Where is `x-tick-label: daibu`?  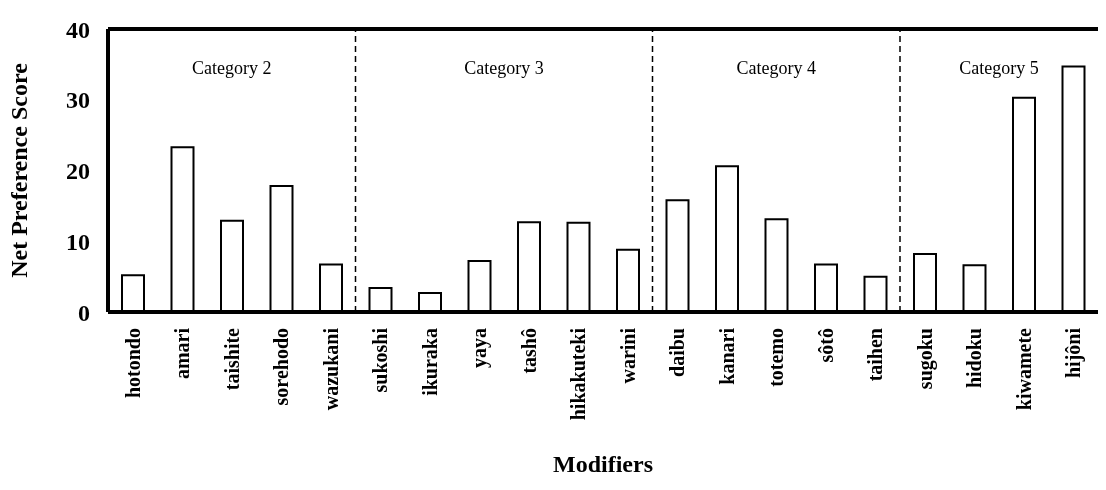
x-tick-label: daibu is located at coordinates (677, 352).